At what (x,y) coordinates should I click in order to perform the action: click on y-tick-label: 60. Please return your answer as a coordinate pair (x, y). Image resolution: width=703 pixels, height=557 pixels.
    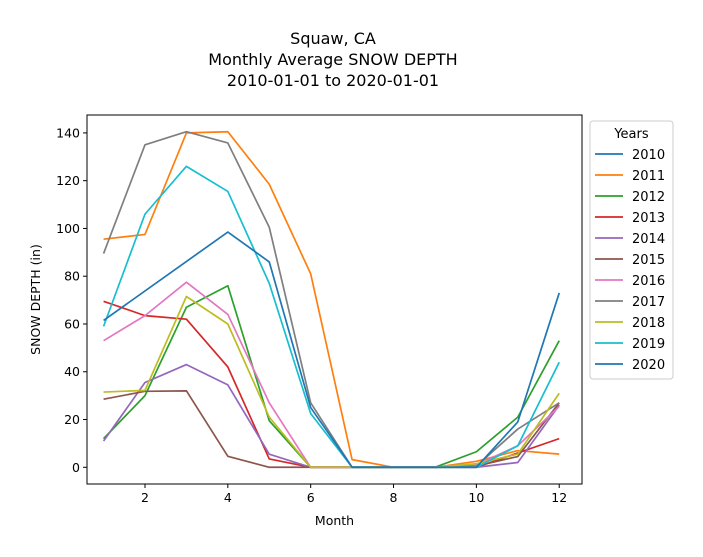
    Looking at the image, I should click on (72, 323).